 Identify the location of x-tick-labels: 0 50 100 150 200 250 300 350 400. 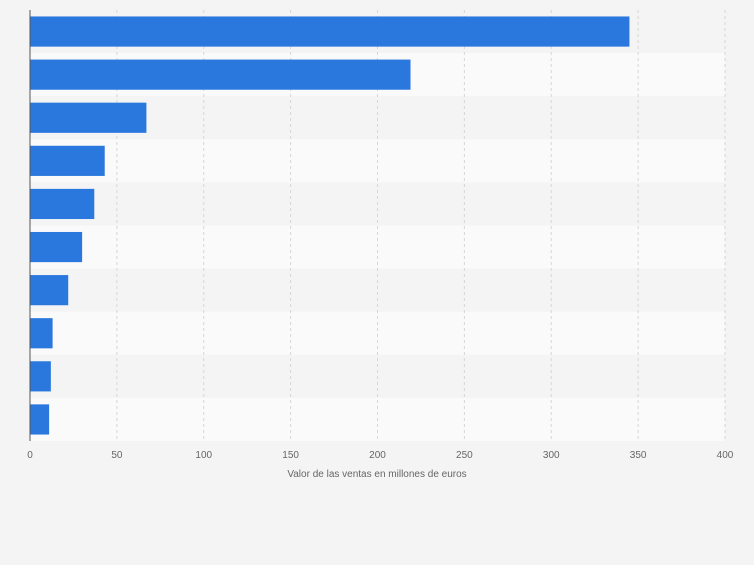
(380, 455).